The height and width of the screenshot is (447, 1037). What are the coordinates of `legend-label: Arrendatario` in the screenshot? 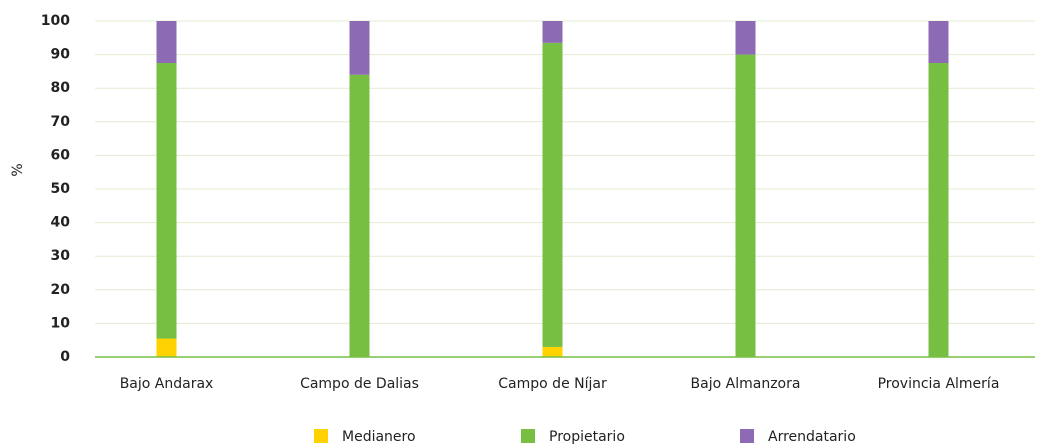 It's located at (812, 437).